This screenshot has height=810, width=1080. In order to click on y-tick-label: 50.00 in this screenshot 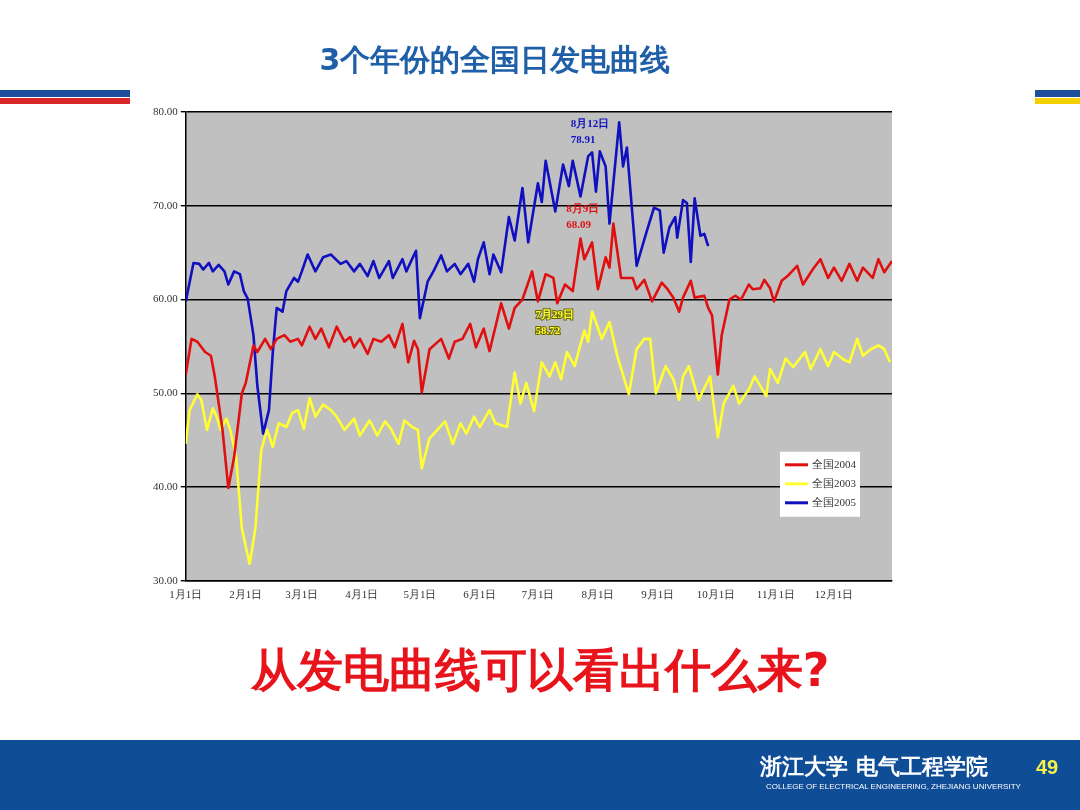, I will do `click(166, 392)`.